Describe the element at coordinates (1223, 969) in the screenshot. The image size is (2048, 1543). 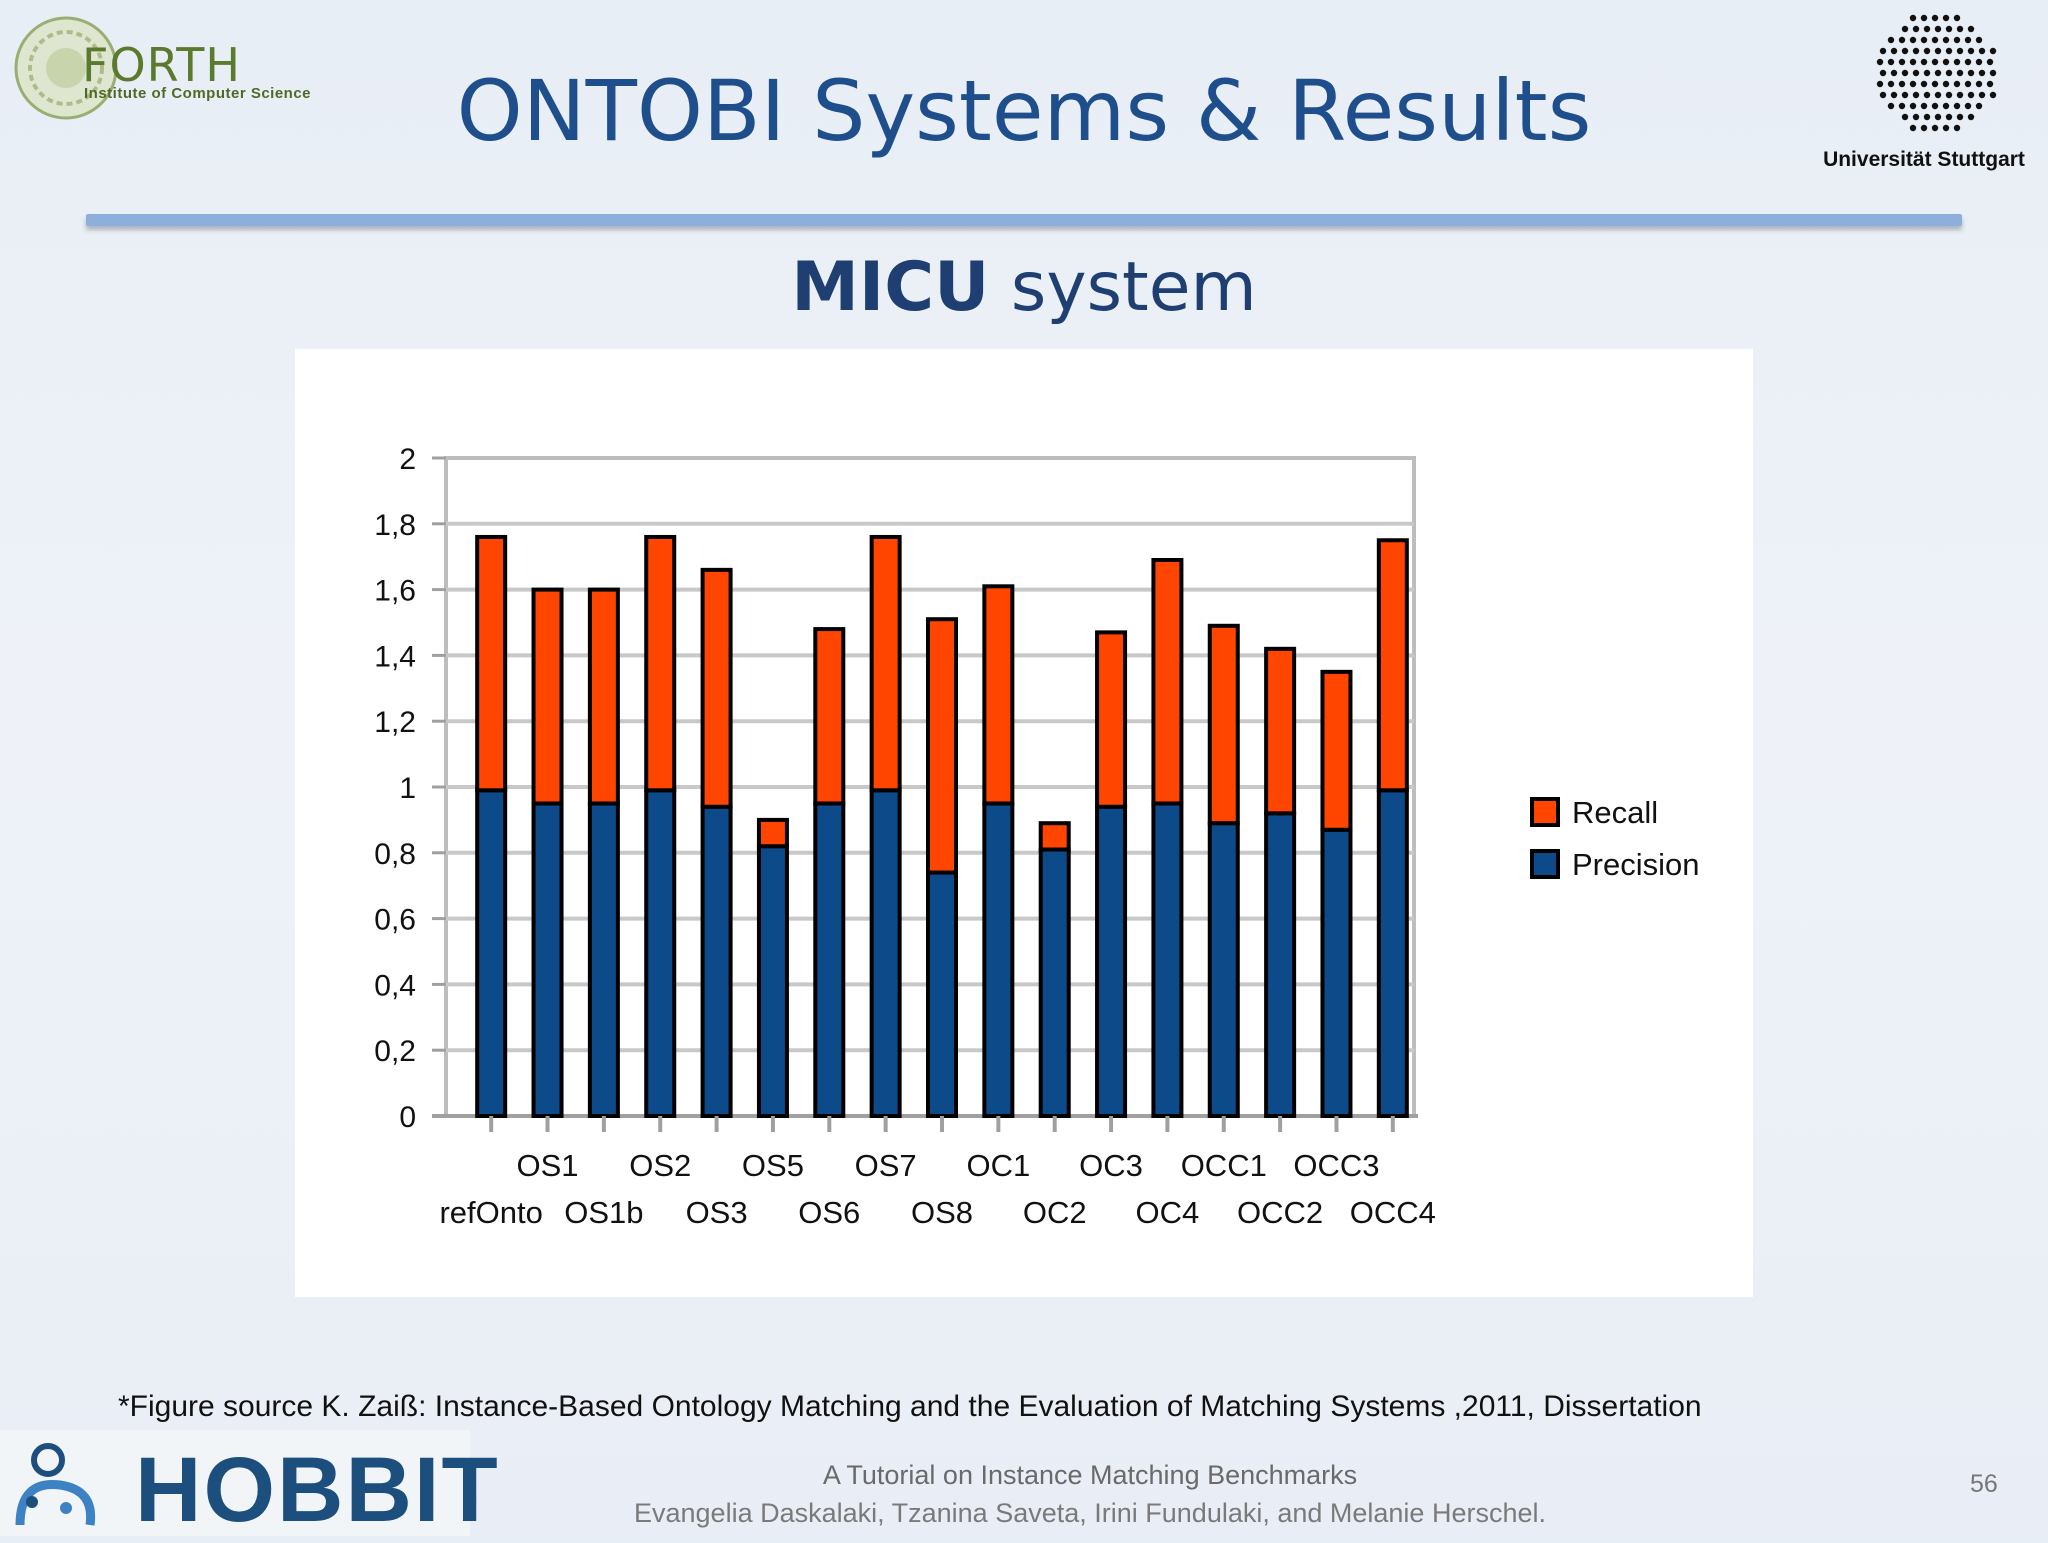
I see `bar-precision-OCC1` at that location.